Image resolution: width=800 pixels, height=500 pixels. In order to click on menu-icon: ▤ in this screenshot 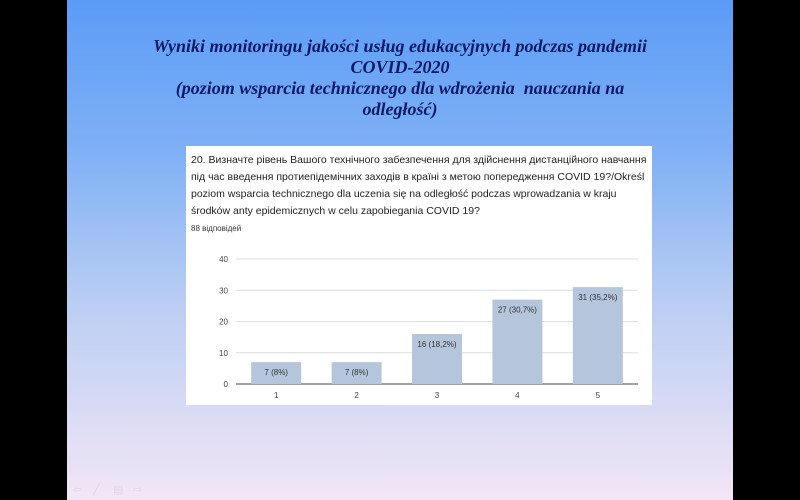, I will do `click(118, 489)`.